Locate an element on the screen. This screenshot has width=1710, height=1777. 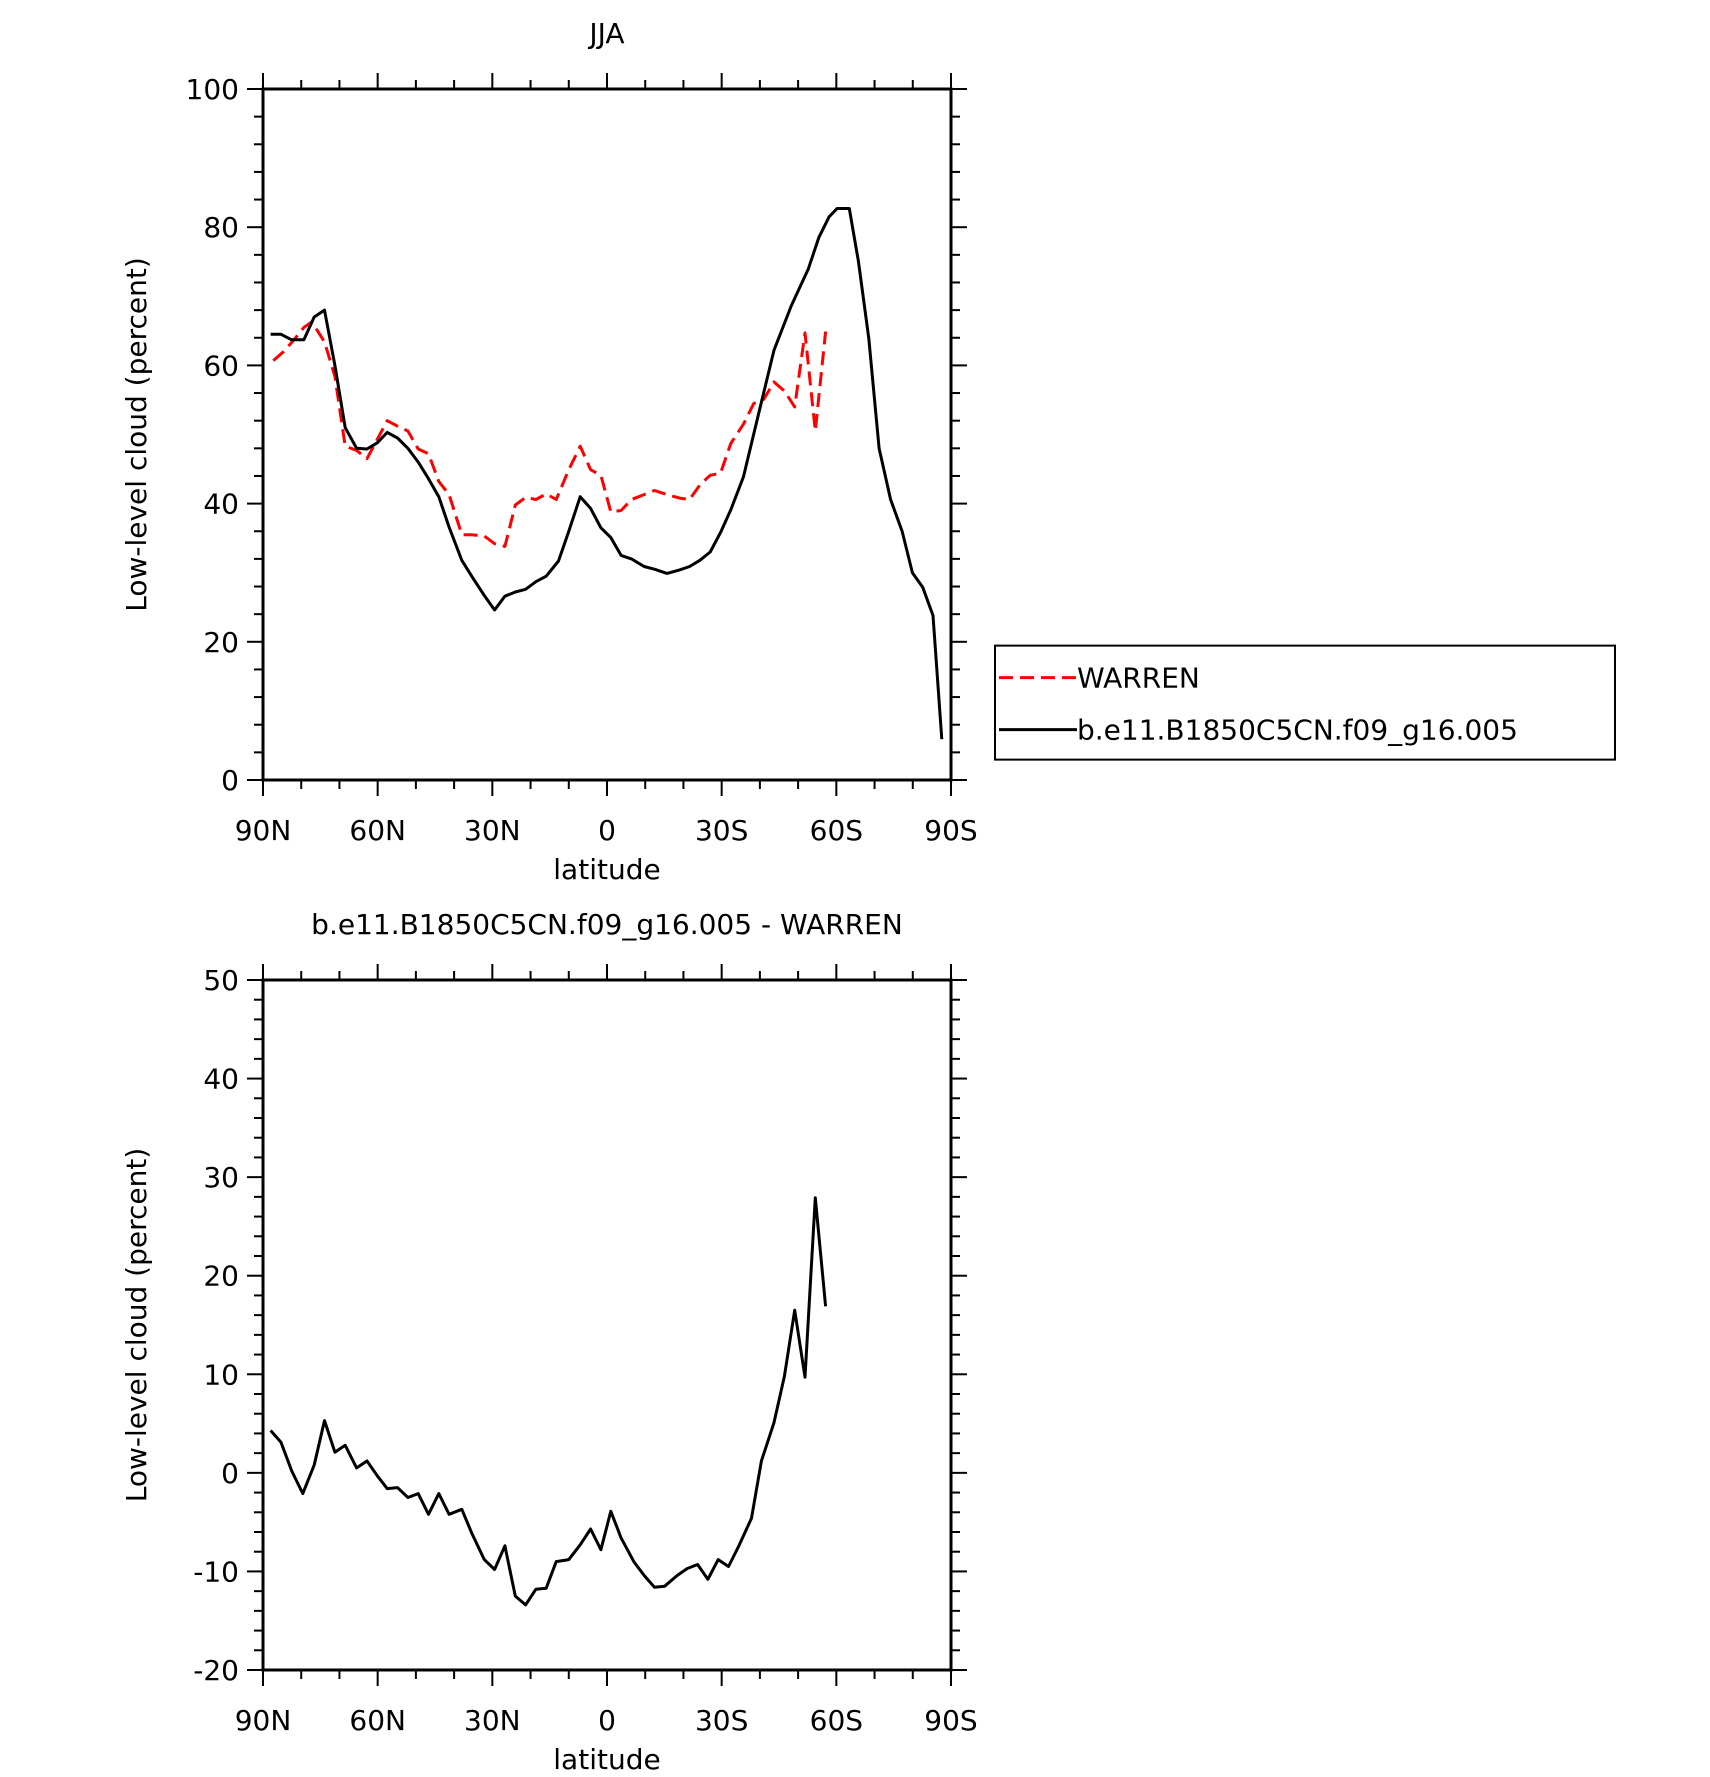
chart-title: b.e11.B1850C5CN.f09_g16.005 - WARREN is located at coordinates (607, 924).